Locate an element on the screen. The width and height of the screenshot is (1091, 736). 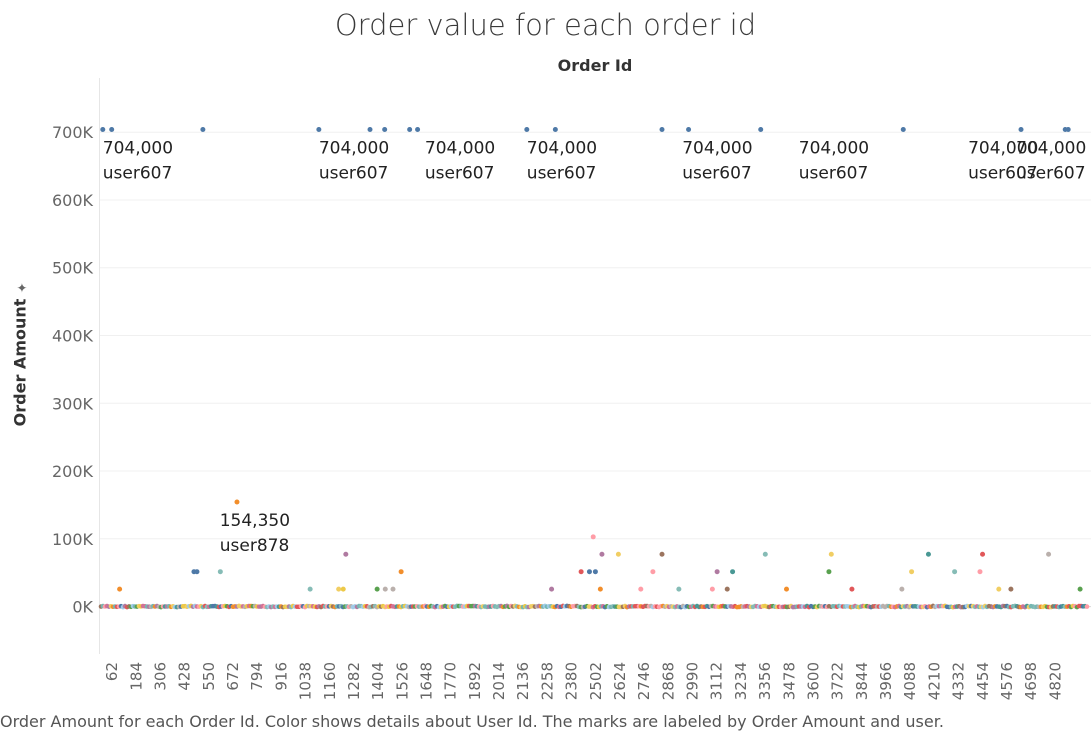
x-axis-title: Order Id is located at coordinates (595, 65).